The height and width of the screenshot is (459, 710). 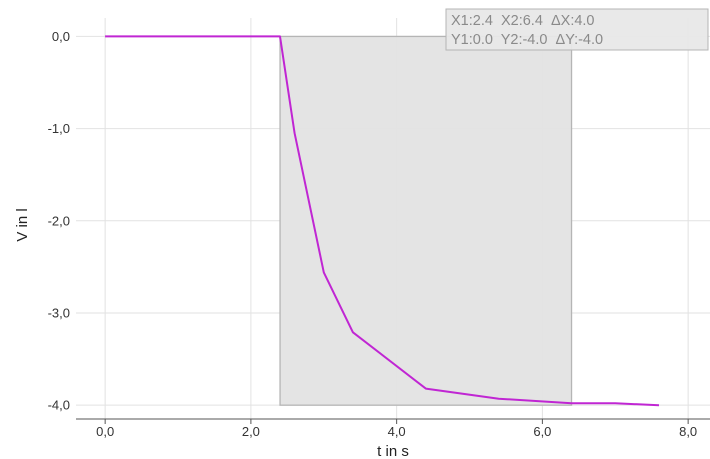 I want to click on x-tick-label-4: 8,0, so click(x=688, y=431).